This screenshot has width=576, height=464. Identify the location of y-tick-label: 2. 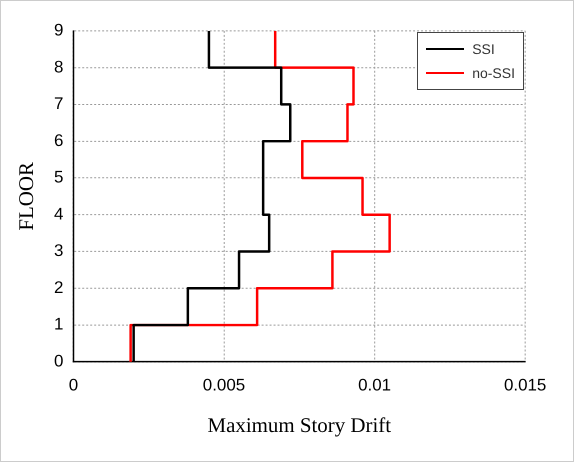
(59, 287).